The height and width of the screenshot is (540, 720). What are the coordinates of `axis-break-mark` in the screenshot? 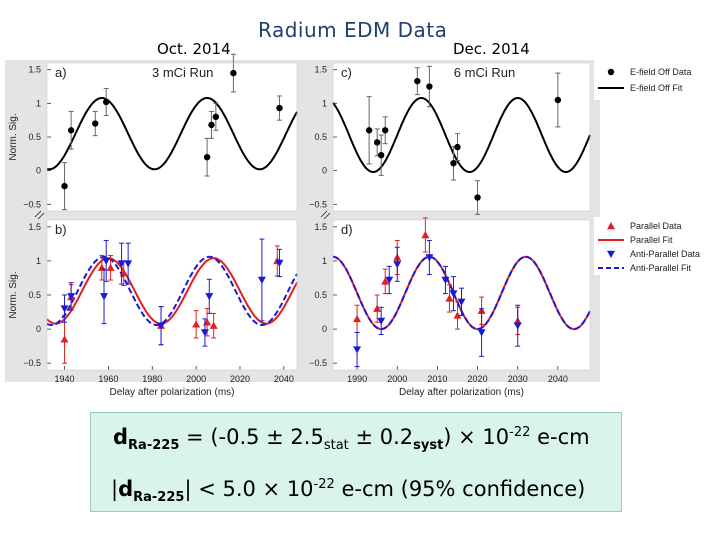 It's located at (325, 215).